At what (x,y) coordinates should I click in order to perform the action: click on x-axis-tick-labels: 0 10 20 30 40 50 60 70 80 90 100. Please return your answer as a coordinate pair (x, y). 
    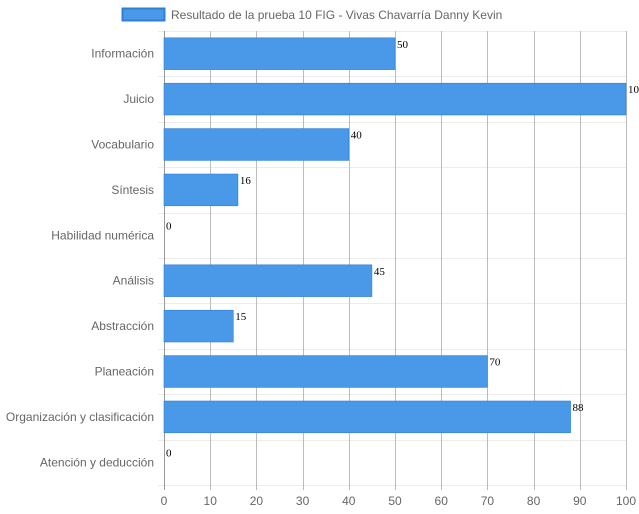
    Looking at the image, I should click on (399, 501).